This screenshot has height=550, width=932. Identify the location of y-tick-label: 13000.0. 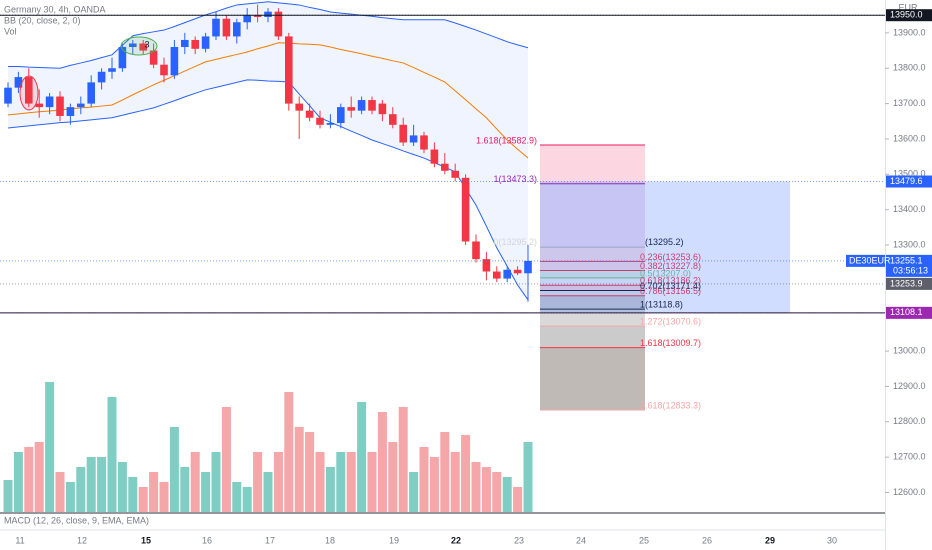
(909, 350).